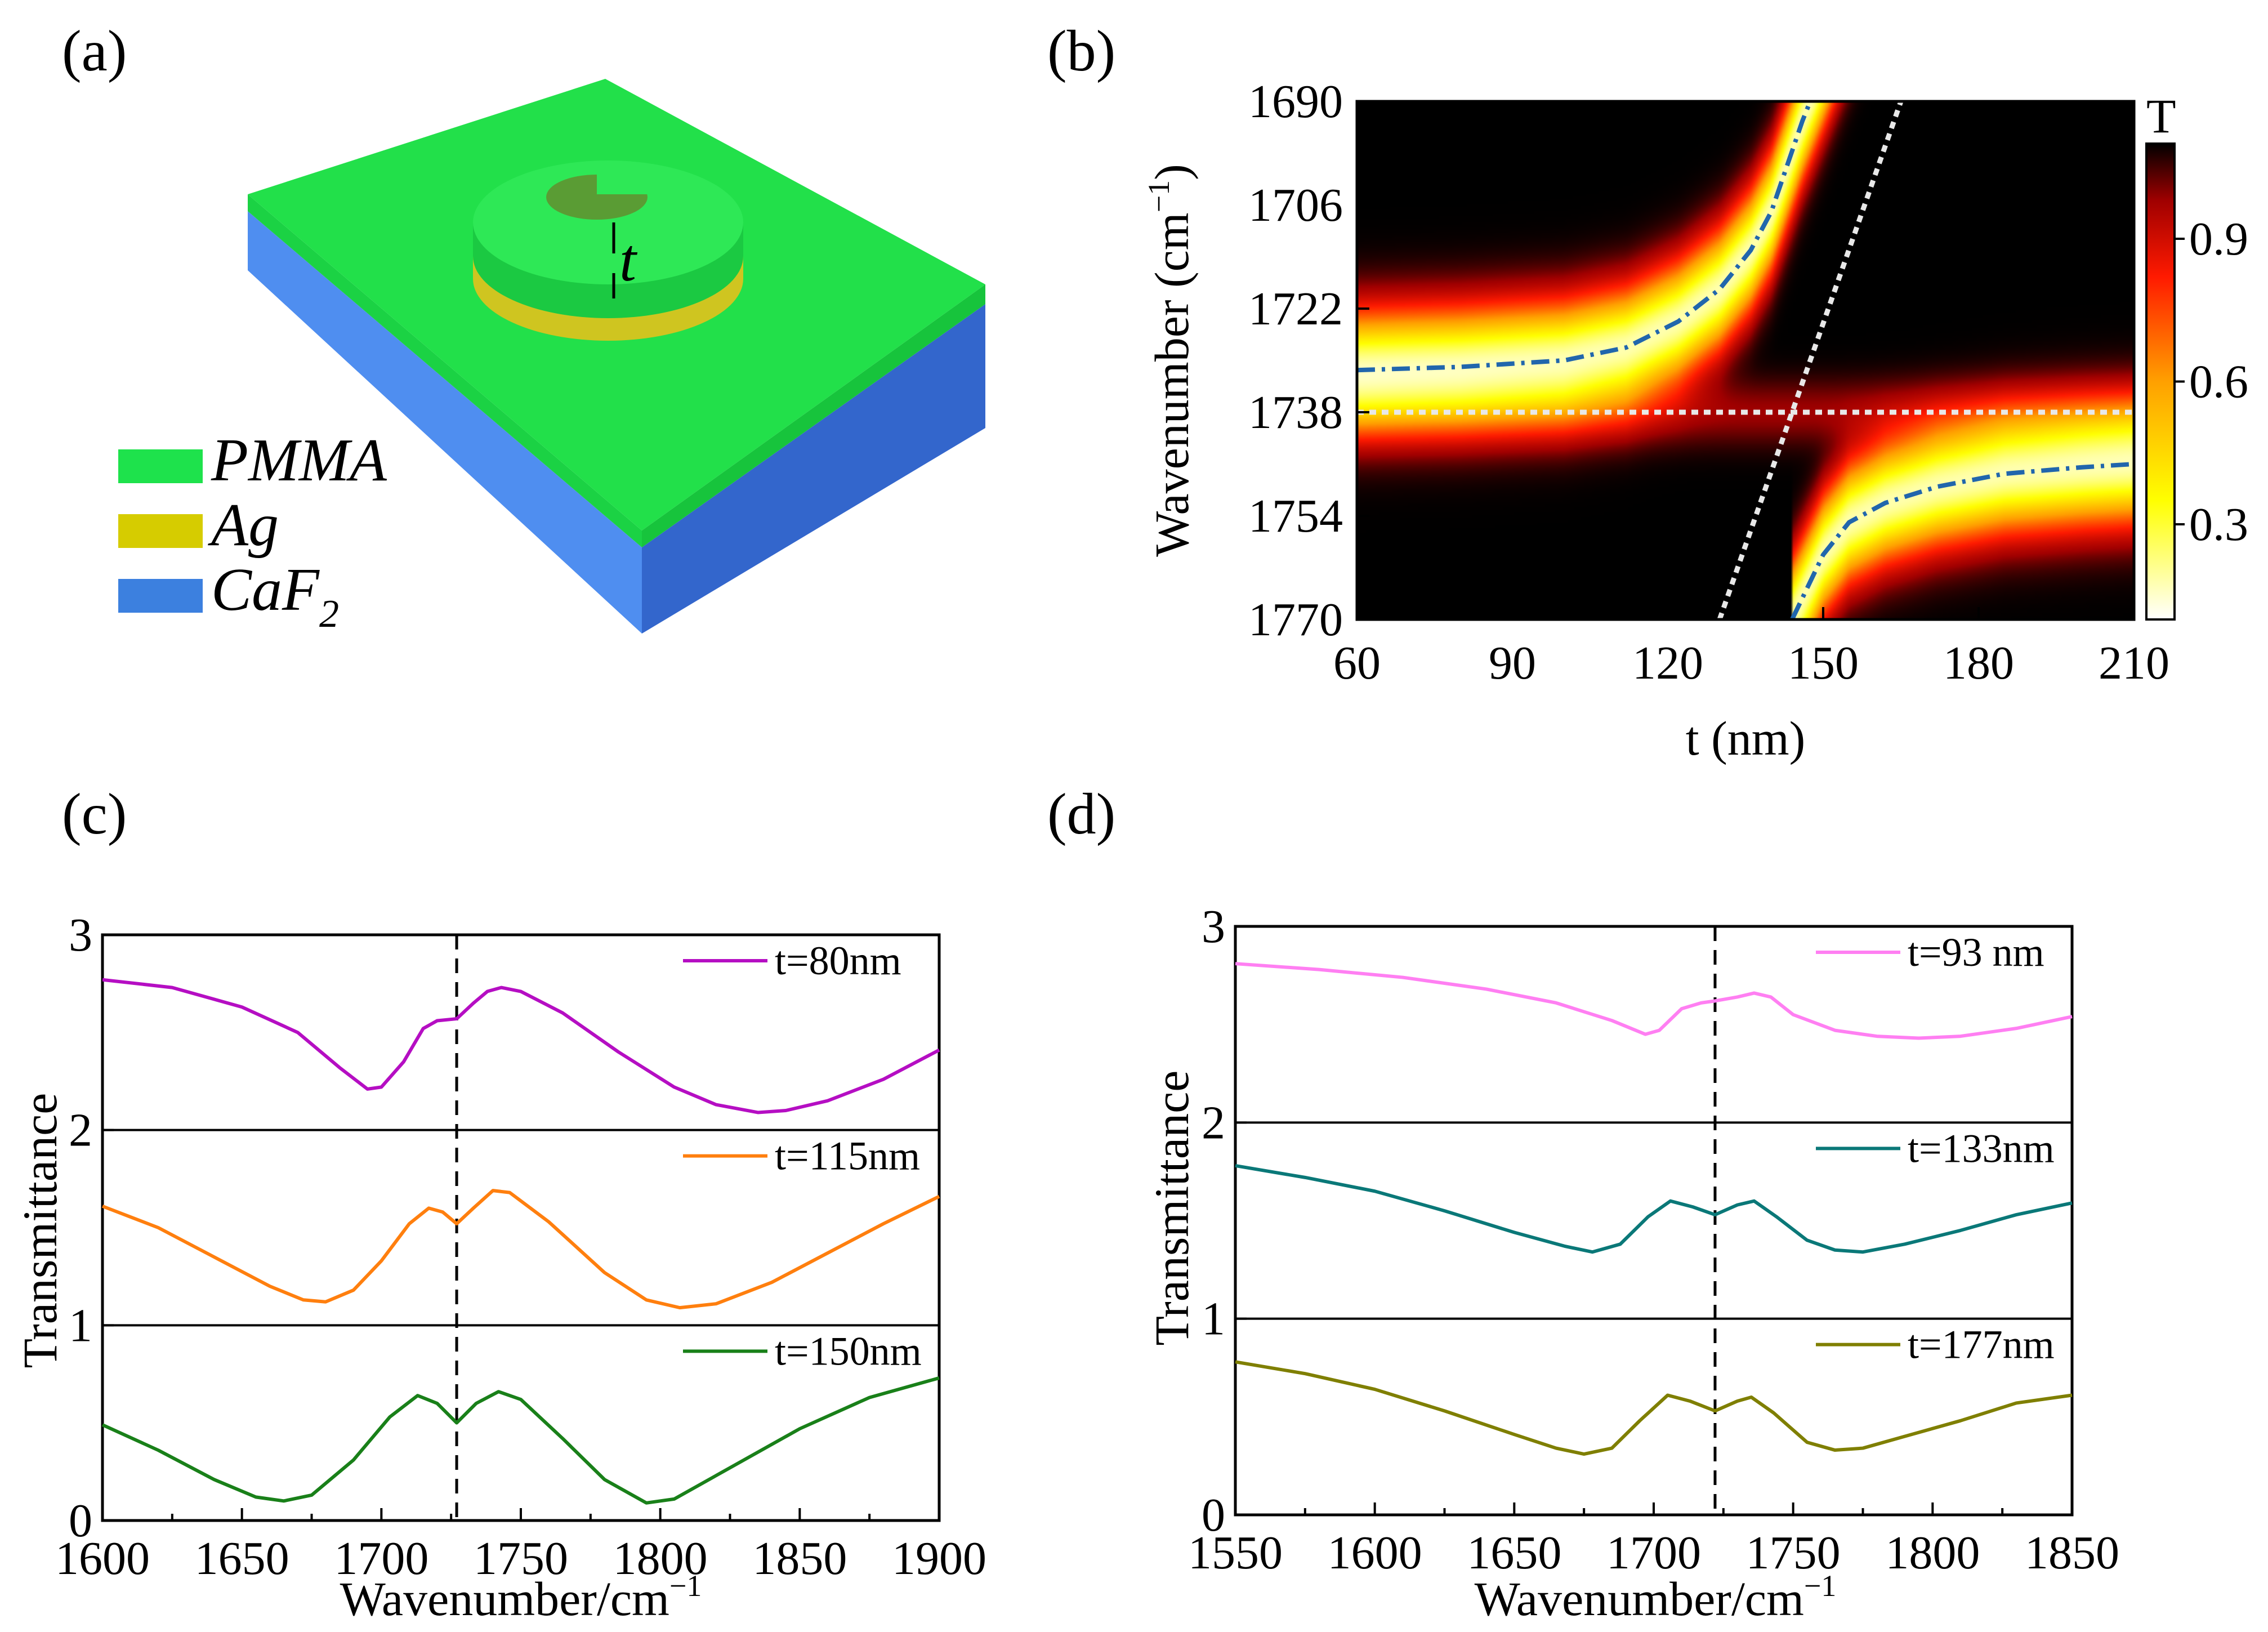 The image size is (2268, 1632). Describe the element at coordinates (80, 935) in the screenshot. I see `chart-c-y-tick-label: 3` at that location.